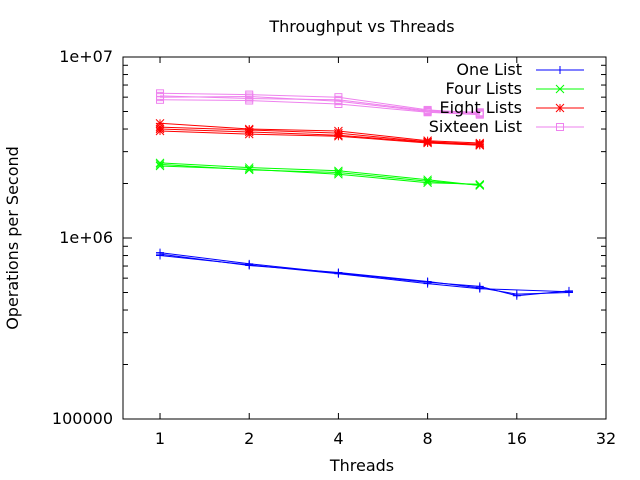 The image size is (640, 480). Describe the element at coordinates (361, 465) in the screenshot. I see `x-axis-label: Threads` at that location.